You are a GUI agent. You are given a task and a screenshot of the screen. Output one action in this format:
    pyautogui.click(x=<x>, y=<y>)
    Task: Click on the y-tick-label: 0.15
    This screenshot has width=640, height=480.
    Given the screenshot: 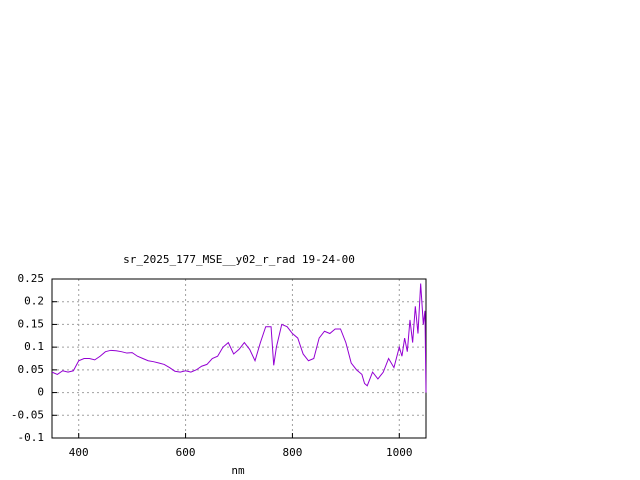 What is the action you would take?
    pyautogui.click(x=31, y=323)
    